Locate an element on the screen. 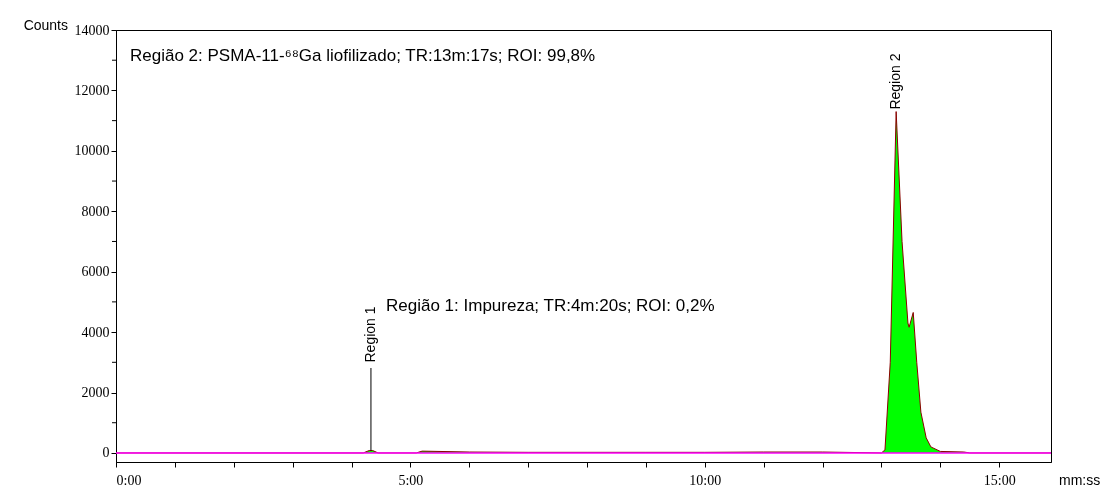  annotation: Região 2: PSMA-11-⁶⁸Ga liofilizado; TR:13m:17s; ROI: 99,8% is located at coordinates (363, 55).